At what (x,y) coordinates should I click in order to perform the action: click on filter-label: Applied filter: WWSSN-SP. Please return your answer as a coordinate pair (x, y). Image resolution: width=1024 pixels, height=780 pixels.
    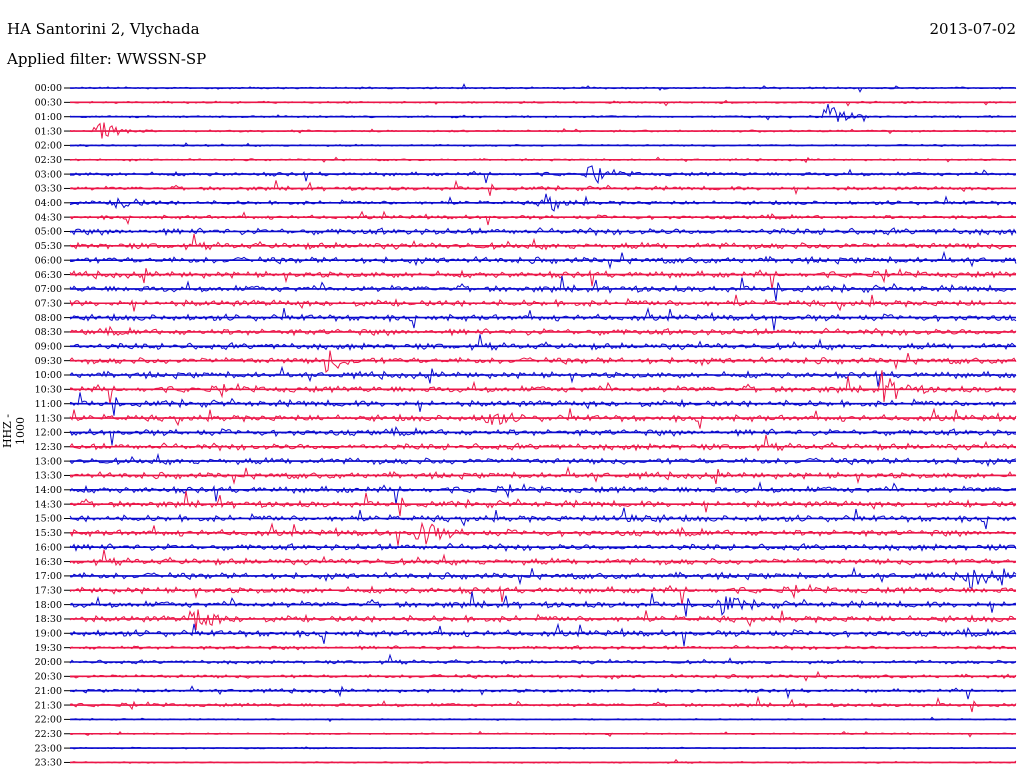
    Looking at the image, I should click on (107, 59).